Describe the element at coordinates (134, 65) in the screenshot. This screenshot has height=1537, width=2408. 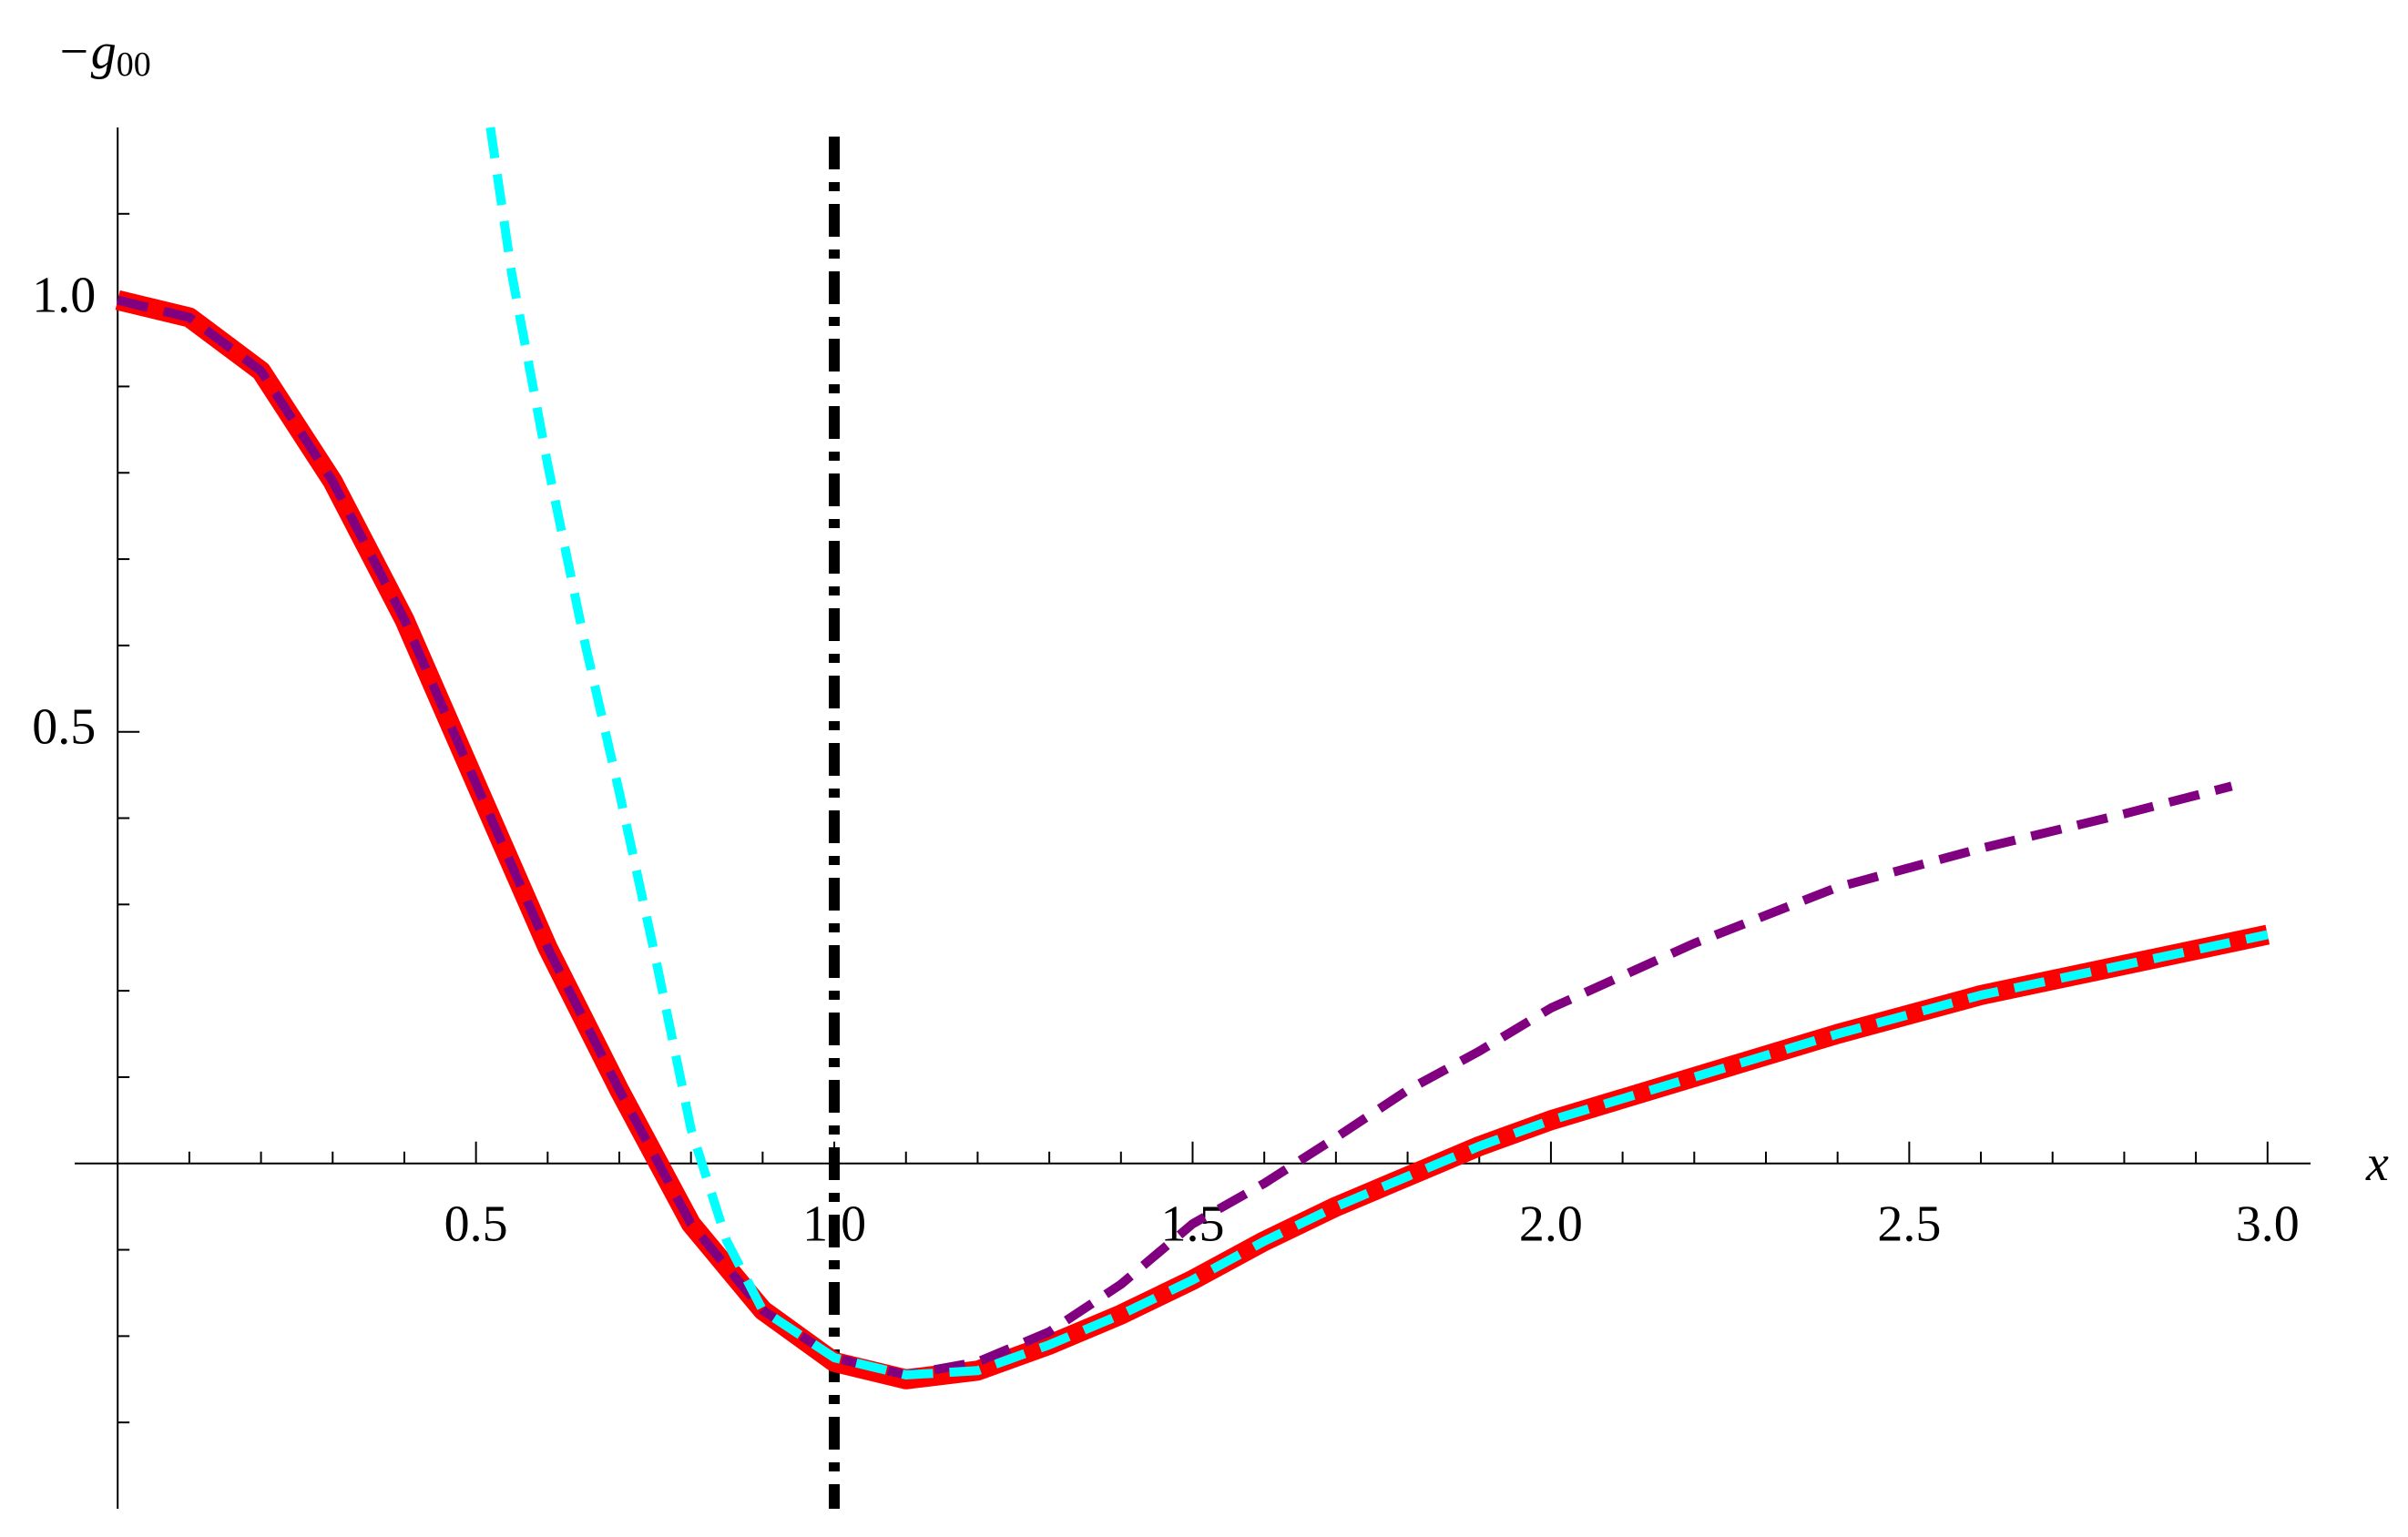
I see `y-axis-label-subscript: 00` at that location.